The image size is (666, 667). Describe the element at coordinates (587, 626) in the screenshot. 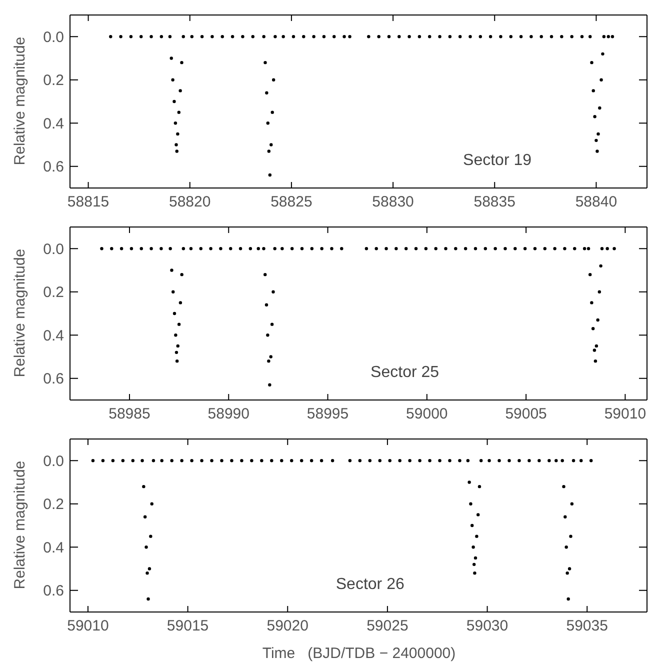

I see `x-tick-label: 59035` at that location.